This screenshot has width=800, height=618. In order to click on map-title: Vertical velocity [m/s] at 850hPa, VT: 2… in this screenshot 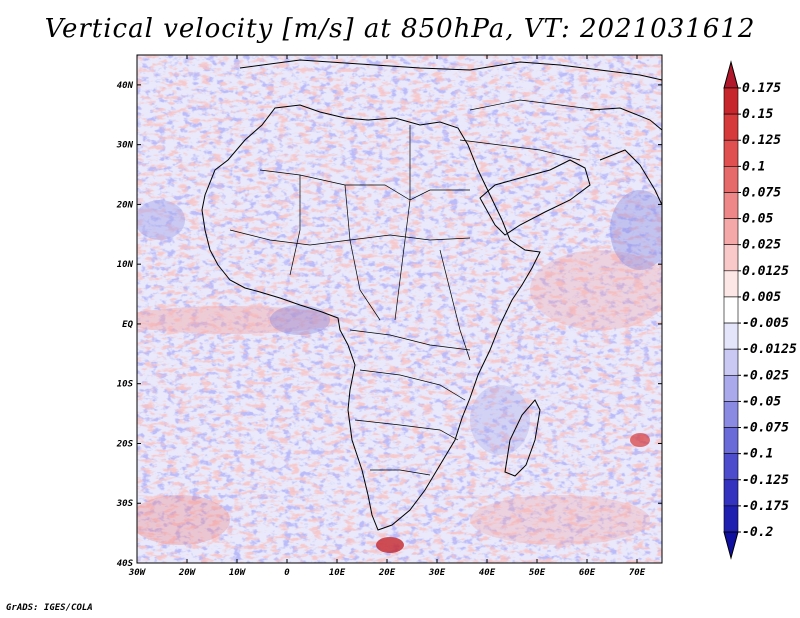, I will do `click(400, 29)`.